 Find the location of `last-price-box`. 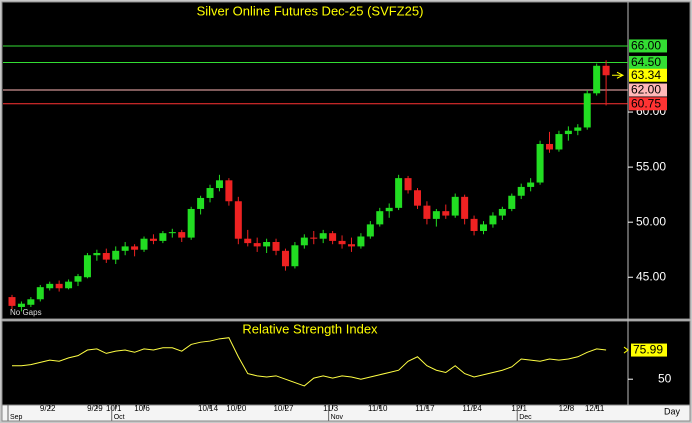

last-price-box is located at coordinates (648, 75).